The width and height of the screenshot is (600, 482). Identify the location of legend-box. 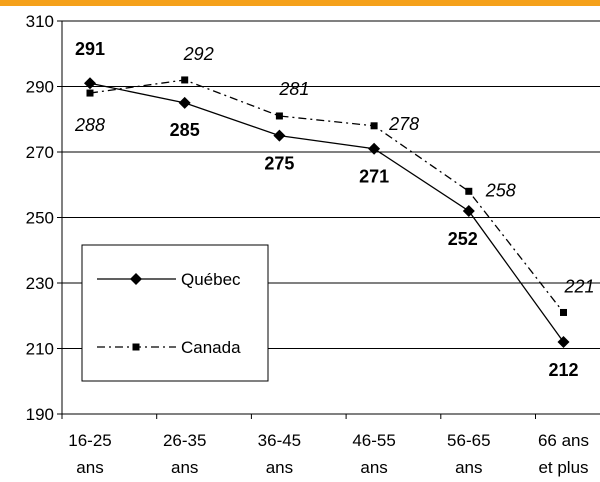
(175, 313).